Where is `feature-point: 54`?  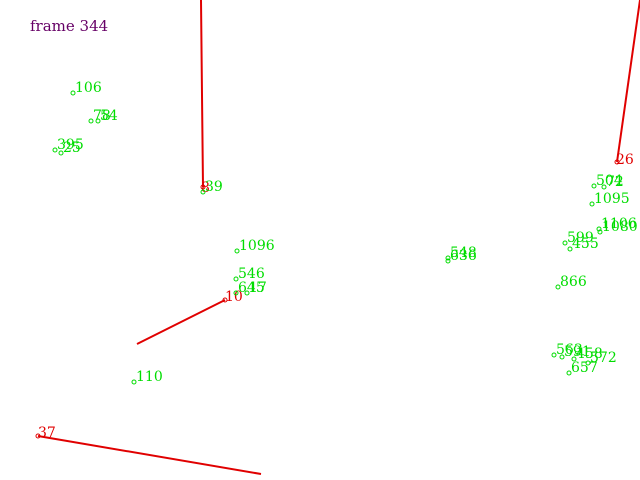
feature-point: 54 is located at coordinates (106, 116).